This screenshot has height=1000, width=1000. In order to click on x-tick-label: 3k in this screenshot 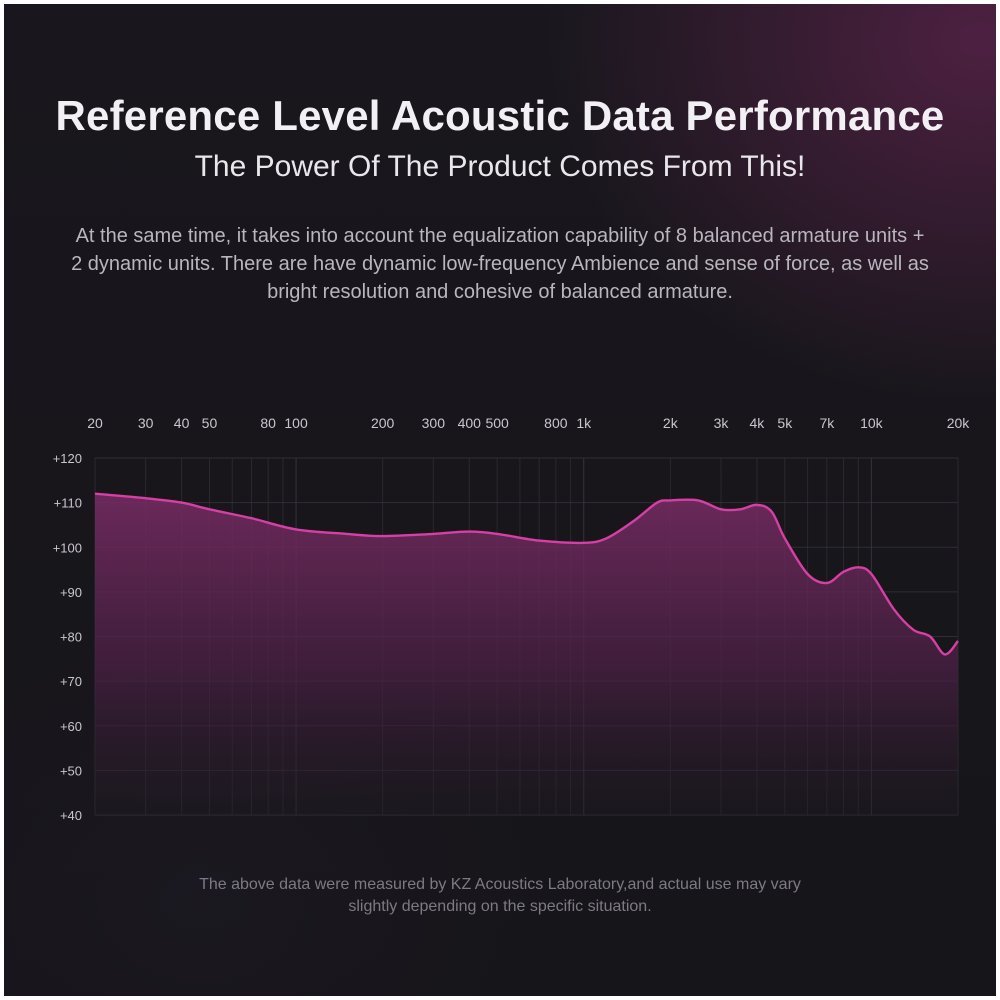, I will do `click(722, 423)`.